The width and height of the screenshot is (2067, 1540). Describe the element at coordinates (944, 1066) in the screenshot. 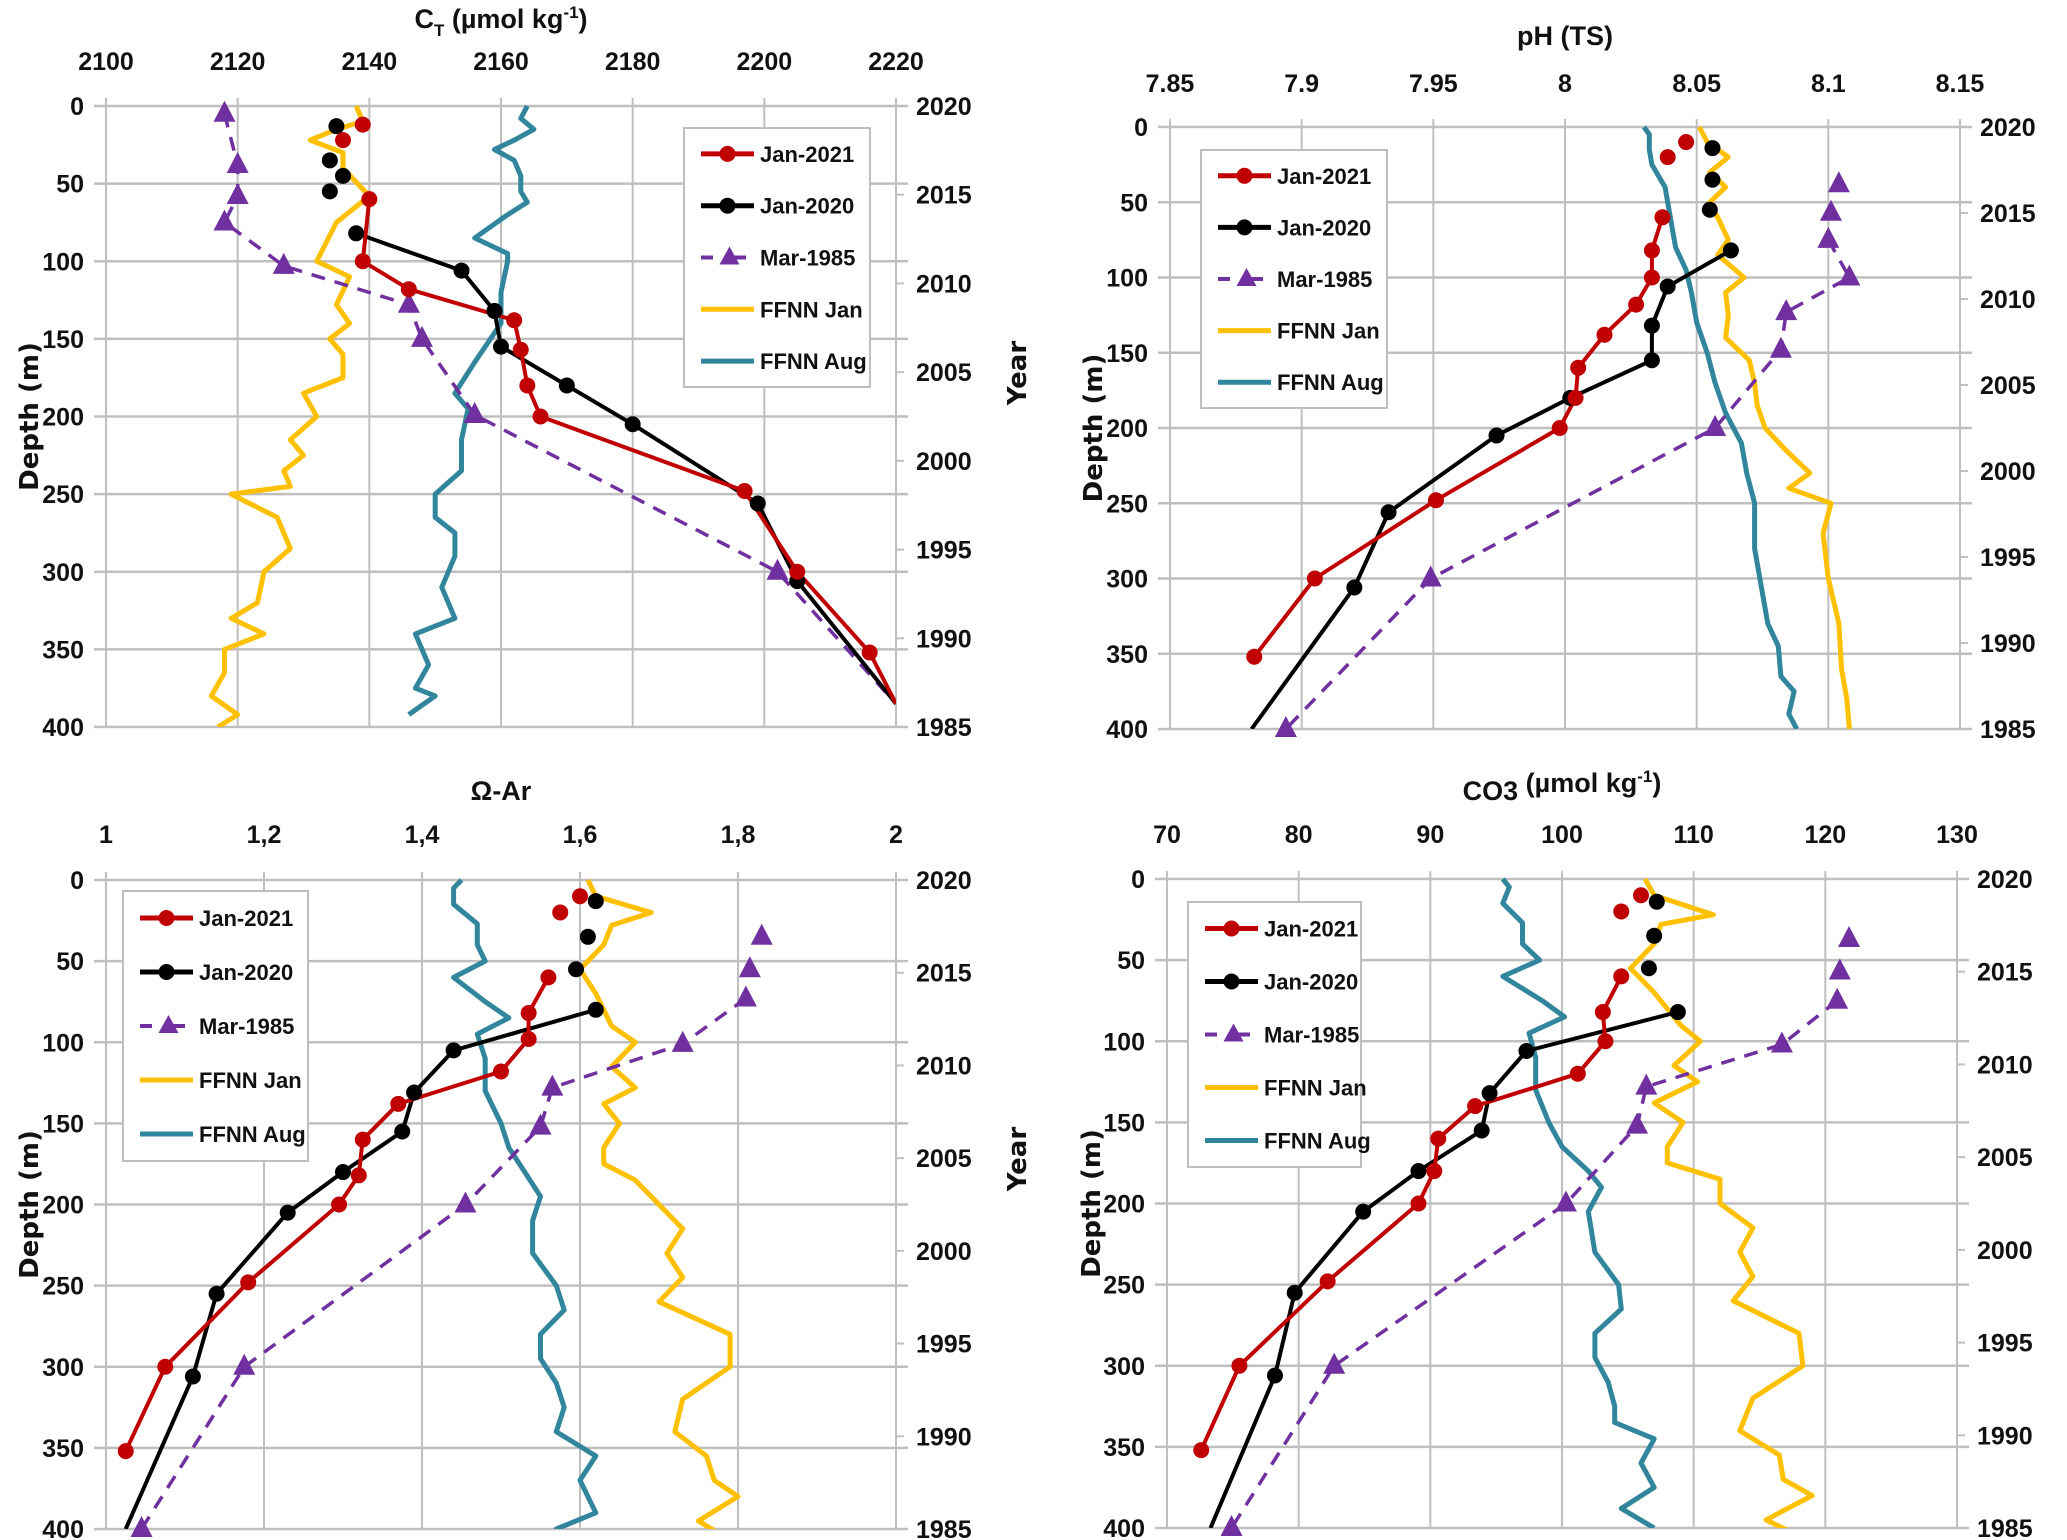

I see `y2-tick-label: 2010` at that location.